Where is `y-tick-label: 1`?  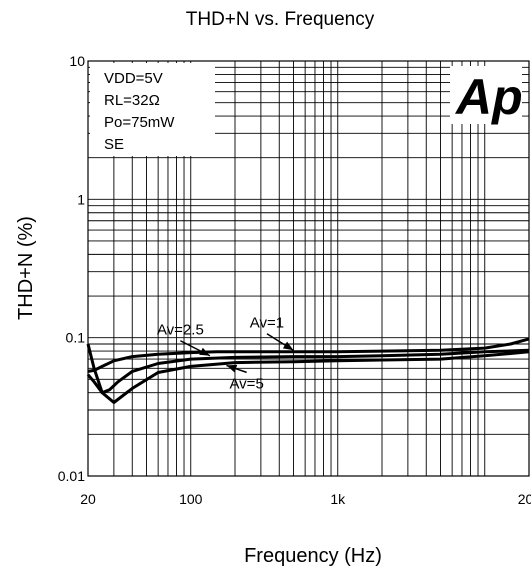 y-tick-label: 1 is located at coordinates (81, 199).